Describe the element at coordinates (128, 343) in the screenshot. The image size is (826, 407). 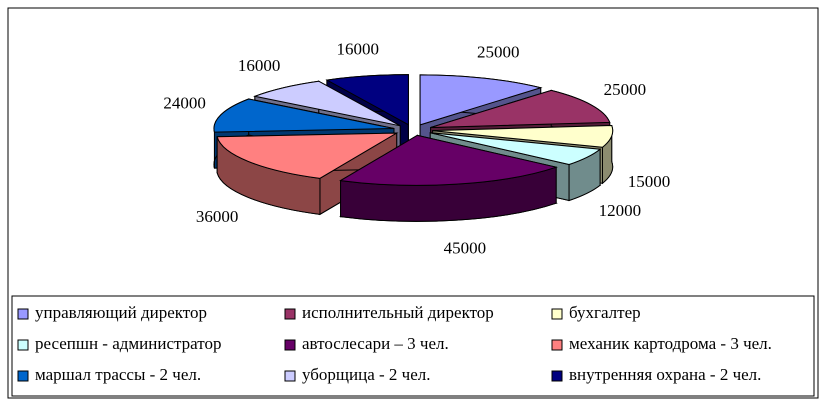
I see `legend-label: ресепшн - администратор` at that location.